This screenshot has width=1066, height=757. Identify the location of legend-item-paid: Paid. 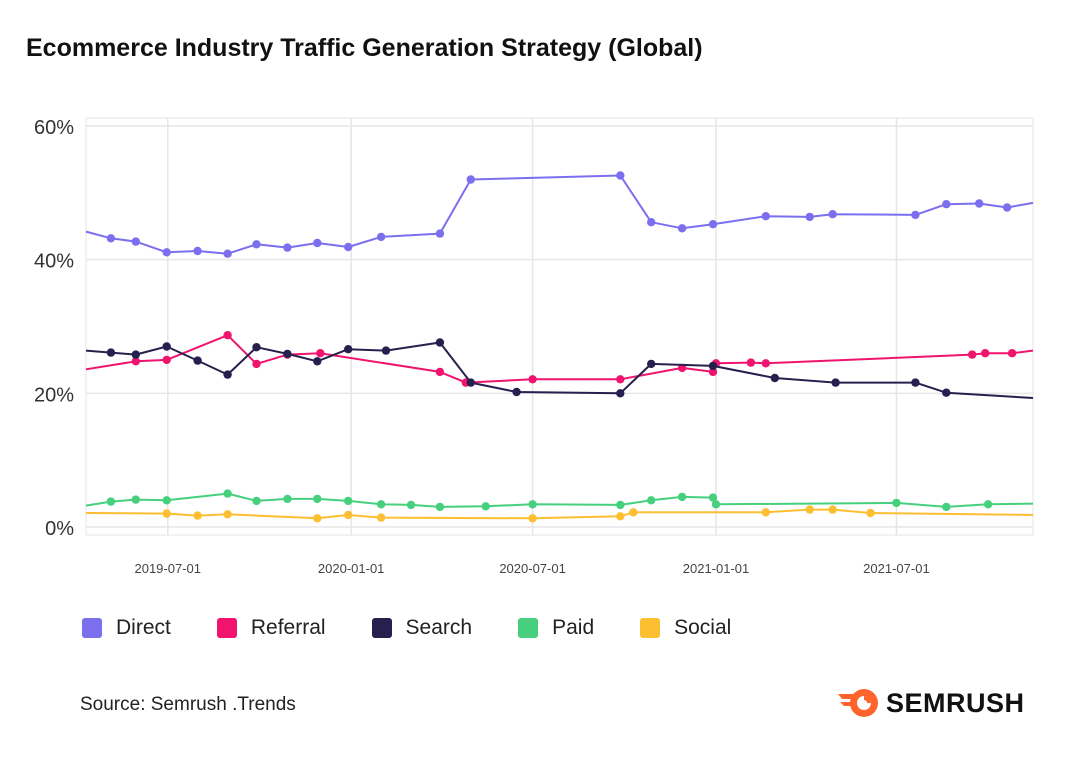
(556, 628).